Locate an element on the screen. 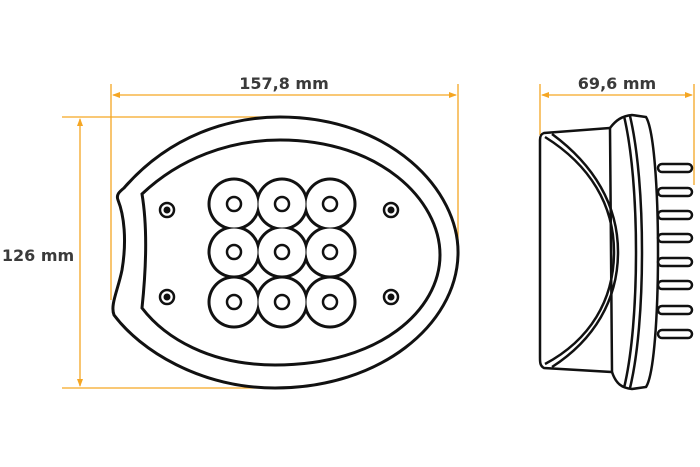 This screenshot has height=467, width=700. screws is located at coordinates (279, 253).